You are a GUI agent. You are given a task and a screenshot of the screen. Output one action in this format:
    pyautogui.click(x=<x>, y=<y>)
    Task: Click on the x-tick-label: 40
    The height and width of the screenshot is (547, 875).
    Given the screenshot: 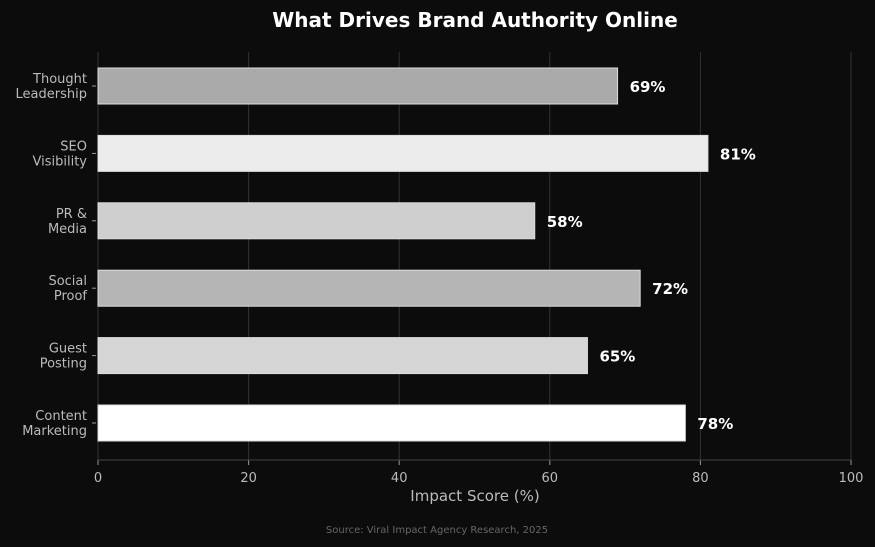 What is the action you would take?
    pyautogui.click(x=399, y=478)
    